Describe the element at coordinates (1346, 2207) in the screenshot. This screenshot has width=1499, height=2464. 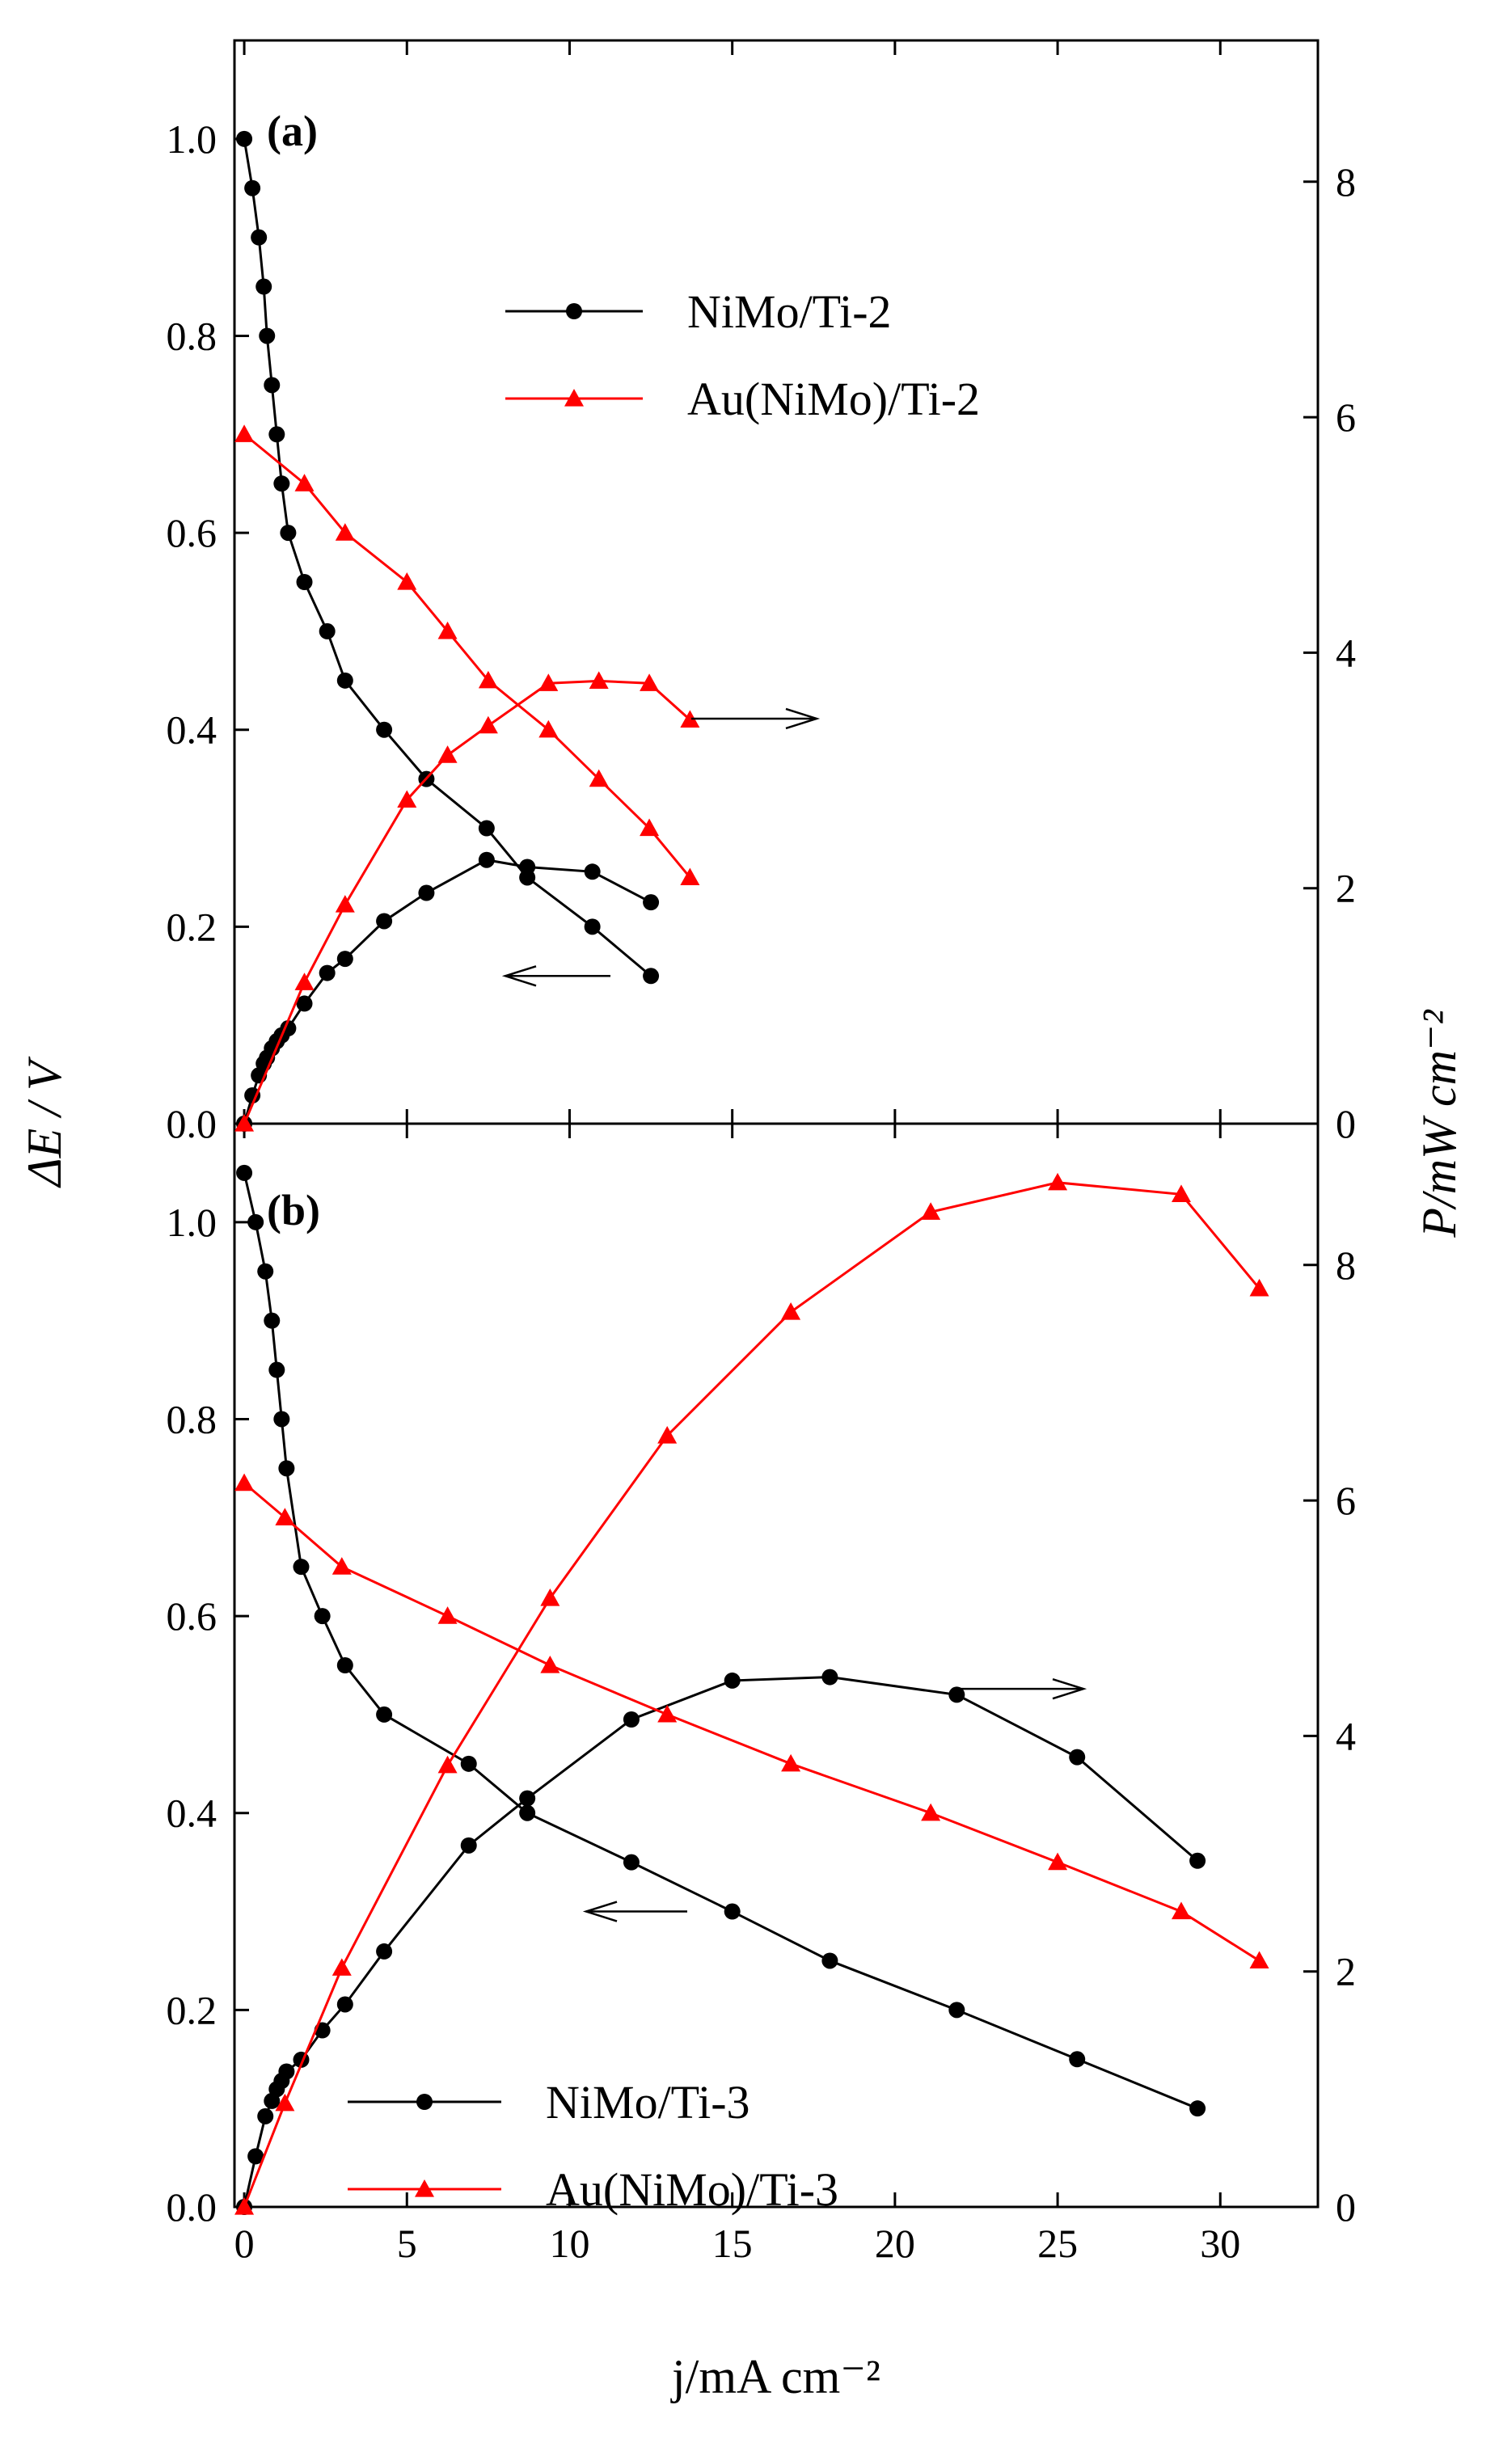
I see `panel-b-y-right-tick-label: 0` at that location.